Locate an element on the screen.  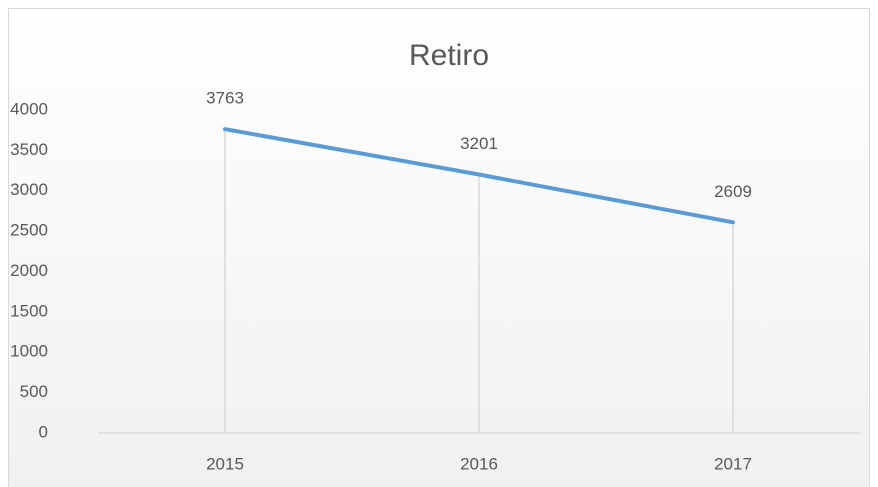
y-tick-label: 4000 is located at coordinates (29, 108).